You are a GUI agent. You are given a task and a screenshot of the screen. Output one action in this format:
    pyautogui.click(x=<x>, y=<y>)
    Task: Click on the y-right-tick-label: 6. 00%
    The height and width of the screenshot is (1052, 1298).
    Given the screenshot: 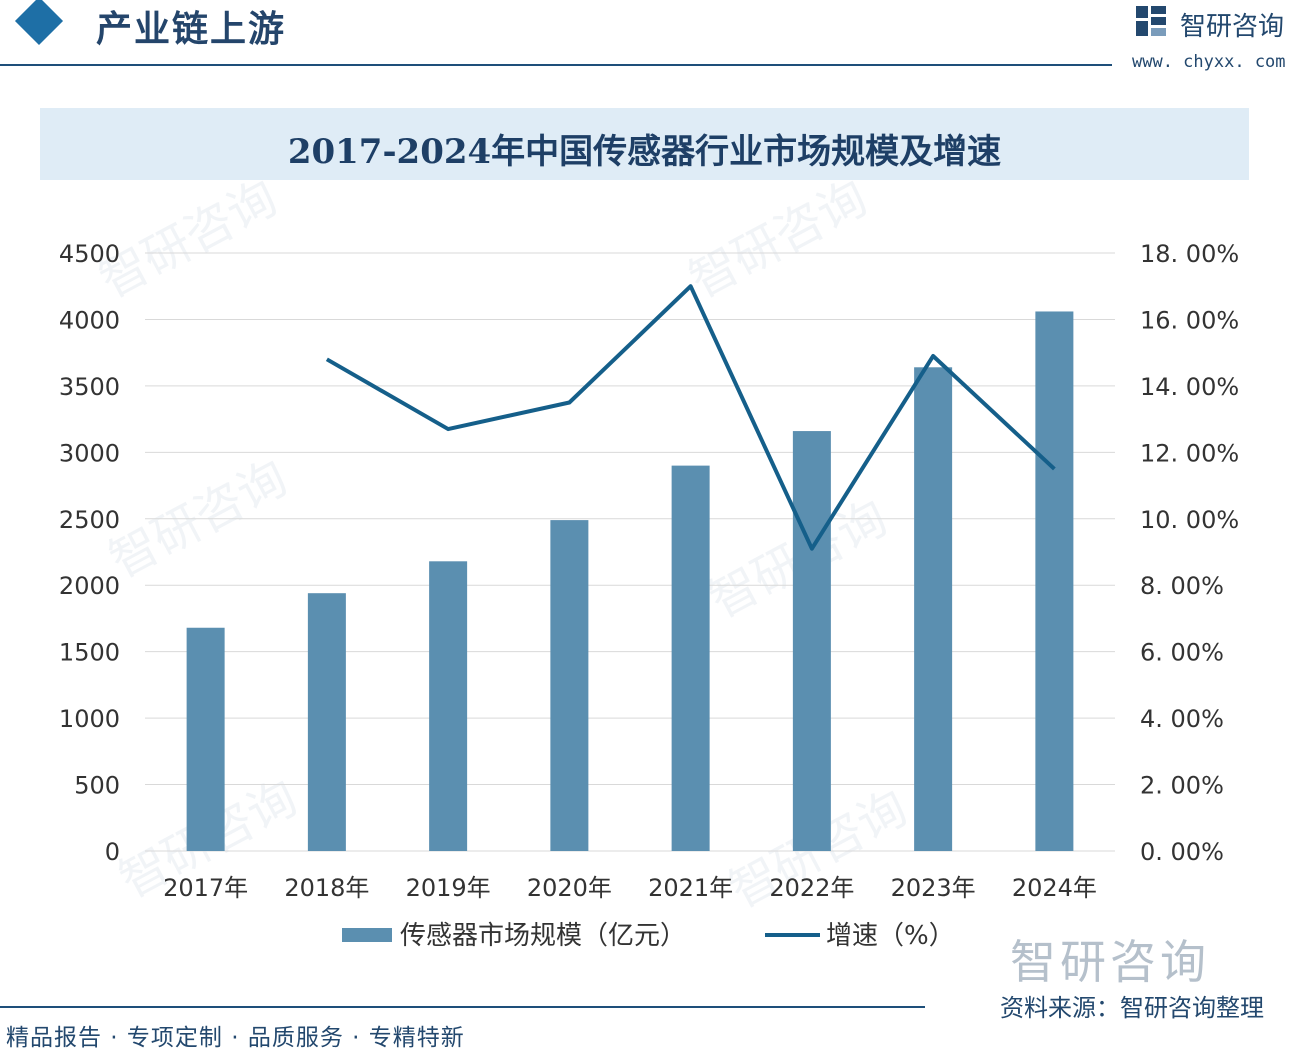 What is the action you would take?
    pyautogui.click(x=1182, y=653)
    